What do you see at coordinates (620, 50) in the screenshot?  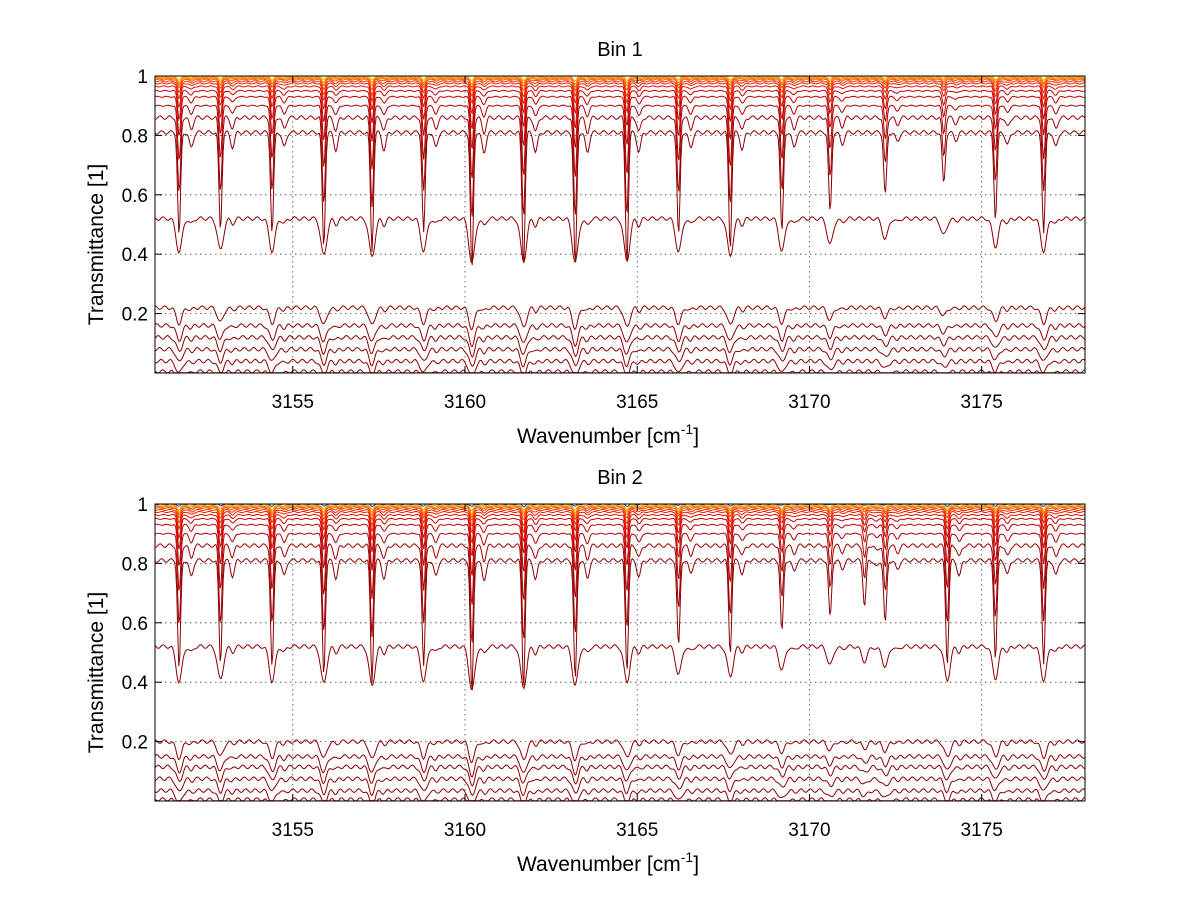 I see `subplot-title: Bin 1` at bounding box center [620, 50].